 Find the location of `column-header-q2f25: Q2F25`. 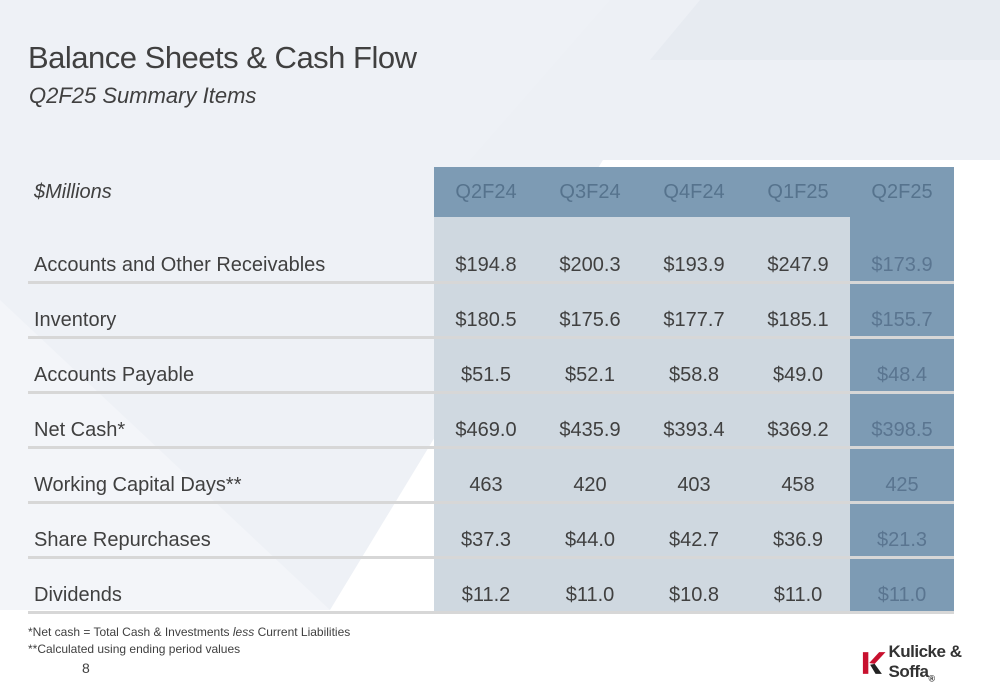

column-header-q2f25: Q2F25 is located at coordinates (902, 192).